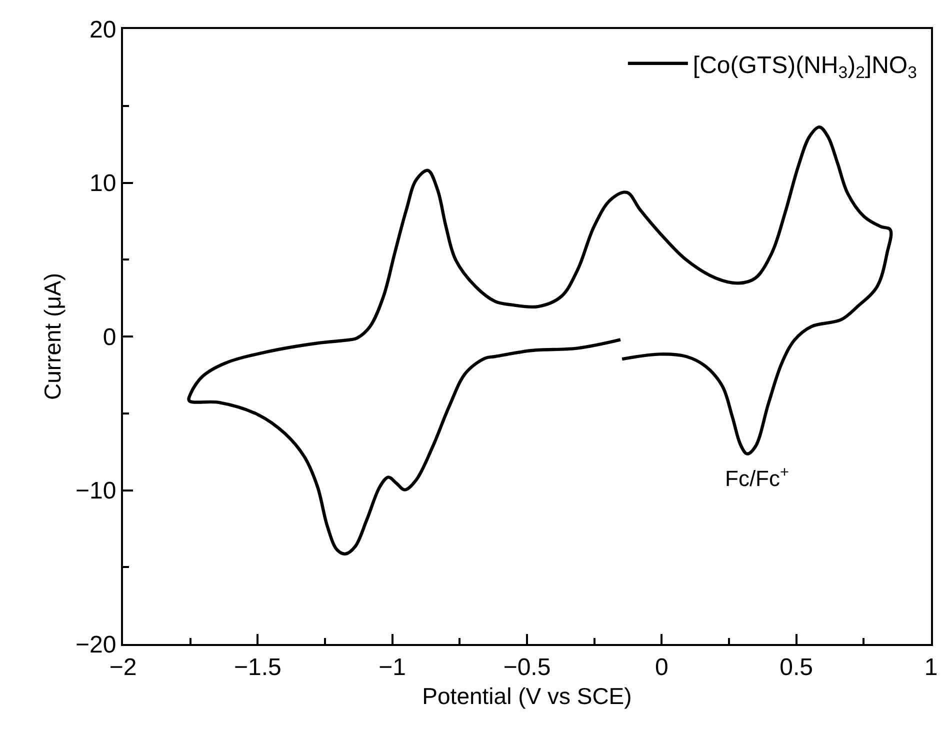  I want to click on annotation: Fc/Fc$^{+}$, so click(757, 478).